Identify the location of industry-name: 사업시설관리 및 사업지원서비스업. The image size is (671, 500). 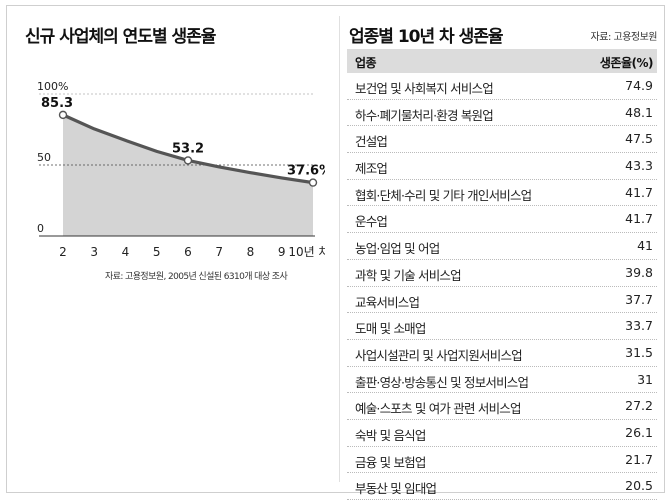
(439, 355).